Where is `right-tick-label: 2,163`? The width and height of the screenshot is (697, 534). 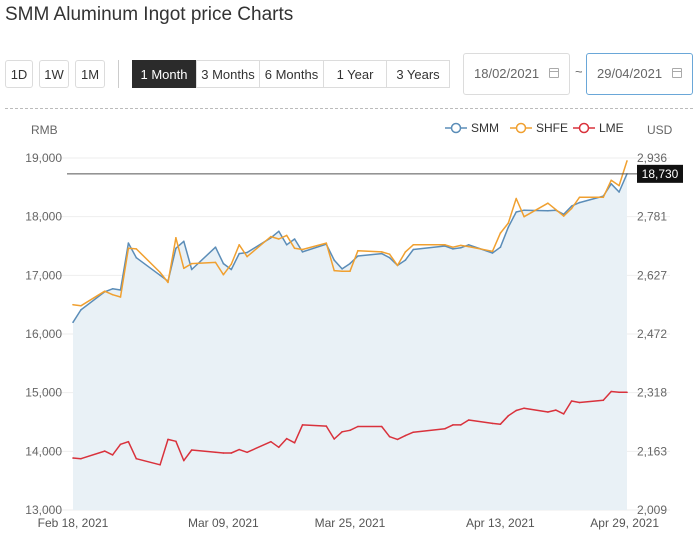 right-tick-label: 2,163 is located at coordinates (652, 451).